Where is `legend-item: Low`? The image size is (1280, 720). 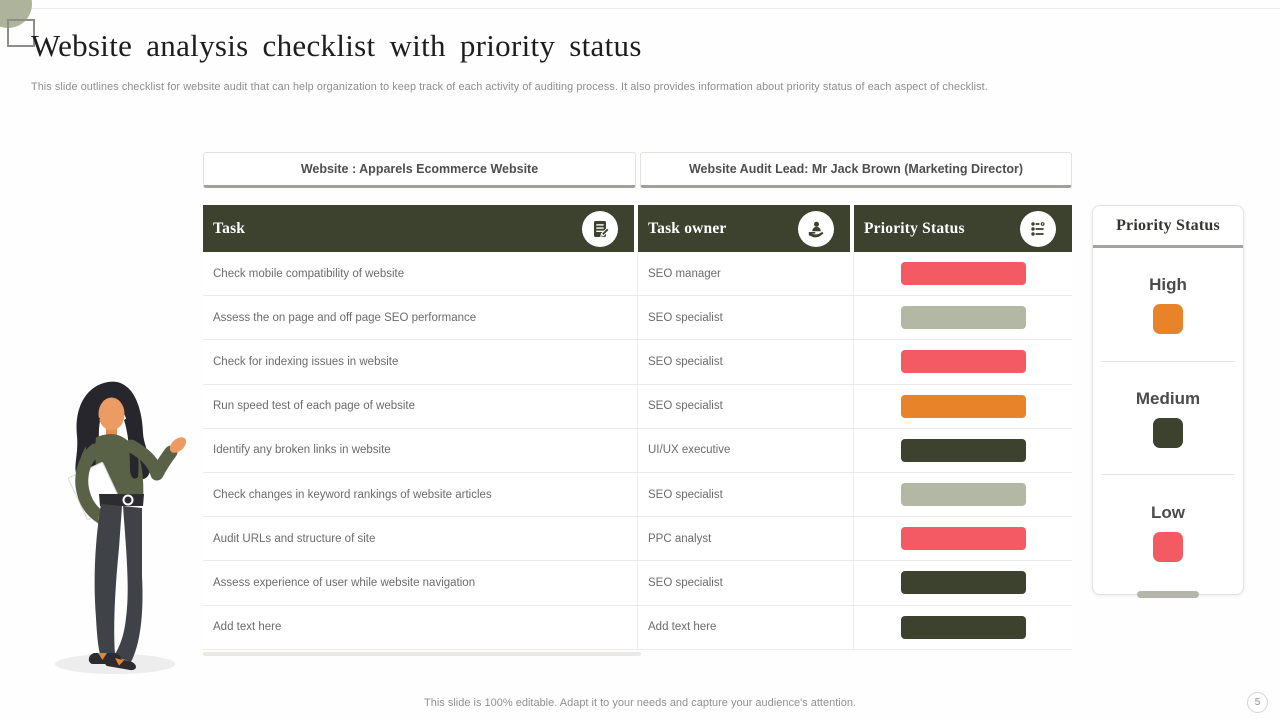 legend-item: Low is located at coordinates (1168, 532).